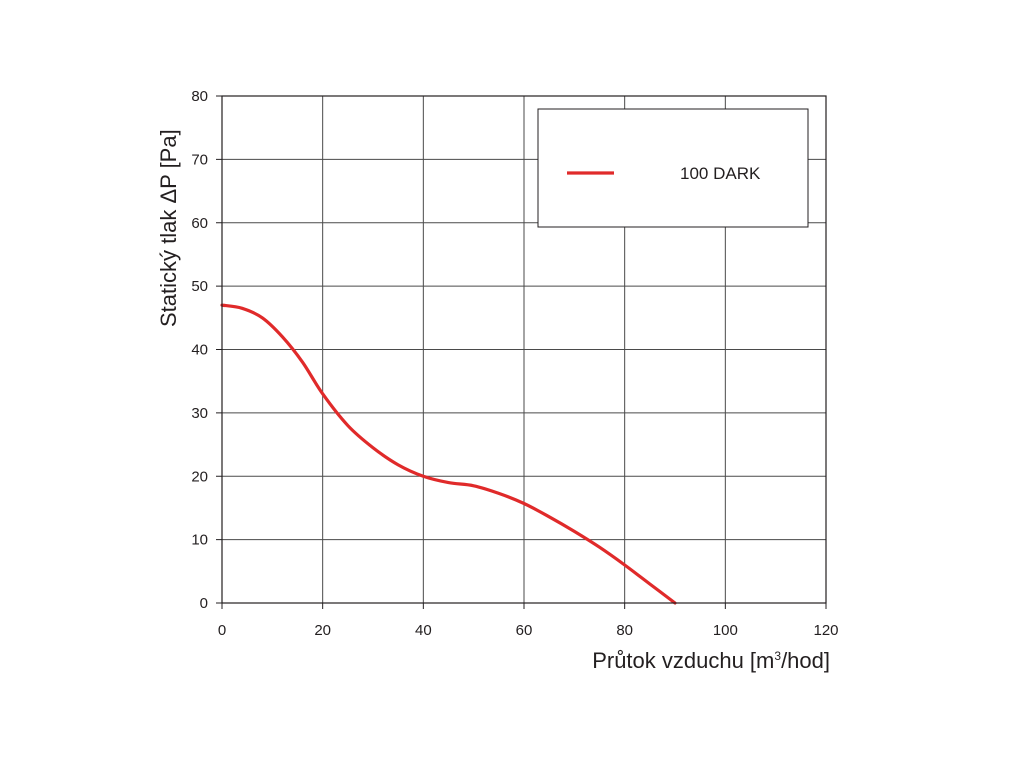 This screenshot has height=768, width=1024. Describe the element at coordinates (199, 540) in the screenshot. I see `y-tick-label: 10` at that location.